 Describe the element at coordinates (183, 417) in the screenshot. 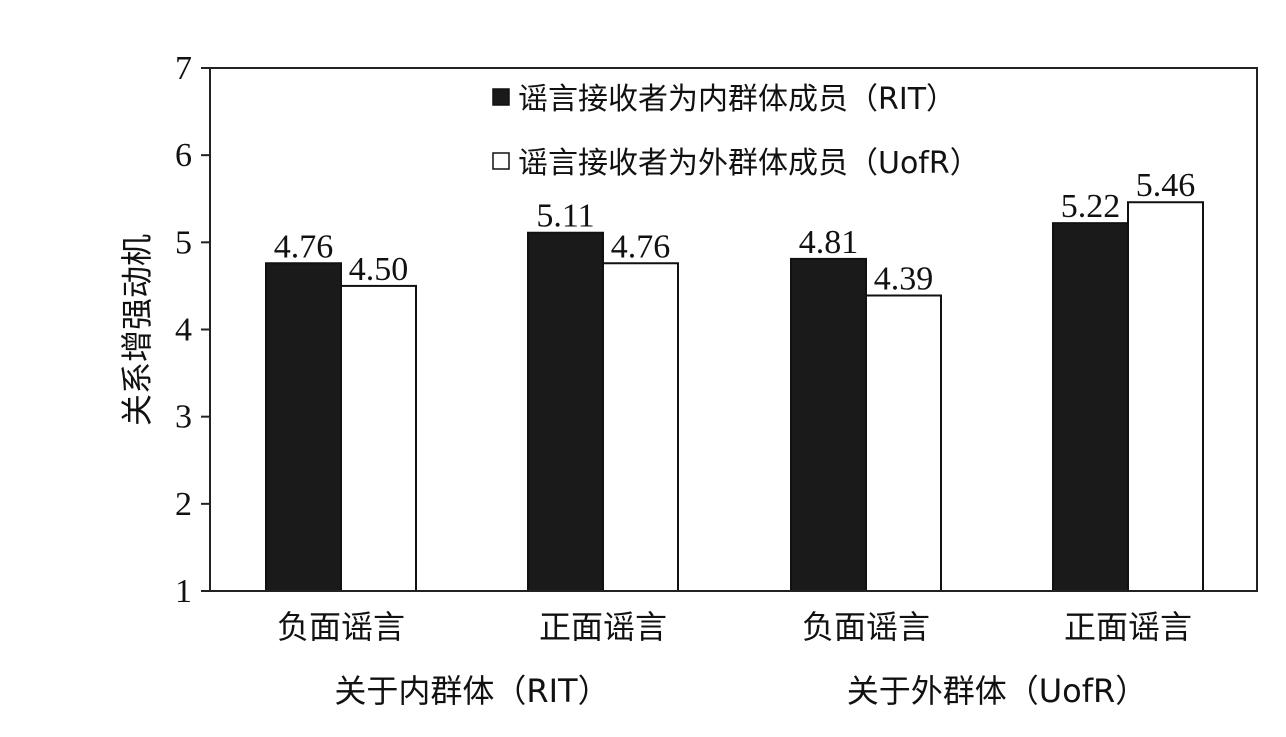

I see `y-tick-label: 3` at that location.